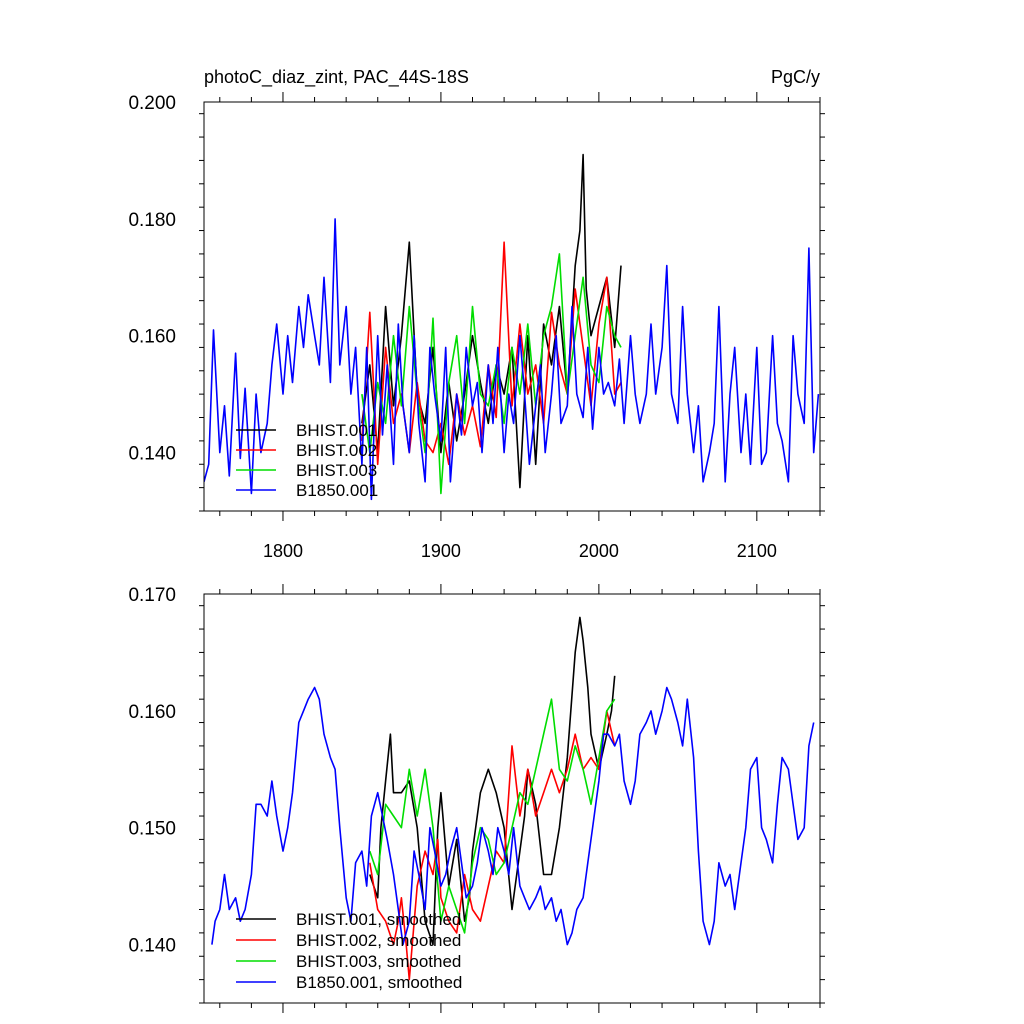 The width and height of the screenshot is (1024, 1024). Describe the element at coordinates (336, 450) in the screenshot. I see `legend-label: BHIST.002` at that location.